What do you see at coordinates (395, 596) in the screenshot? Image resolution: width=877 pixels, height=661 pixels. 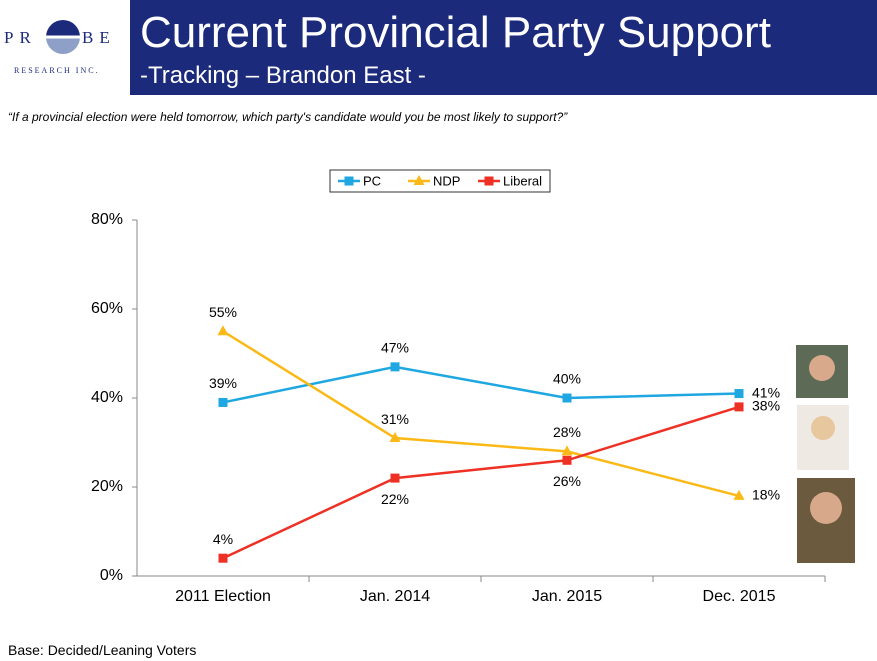 I see `x-tick-label: Jan. 2014` at bounding box center [395, 596].